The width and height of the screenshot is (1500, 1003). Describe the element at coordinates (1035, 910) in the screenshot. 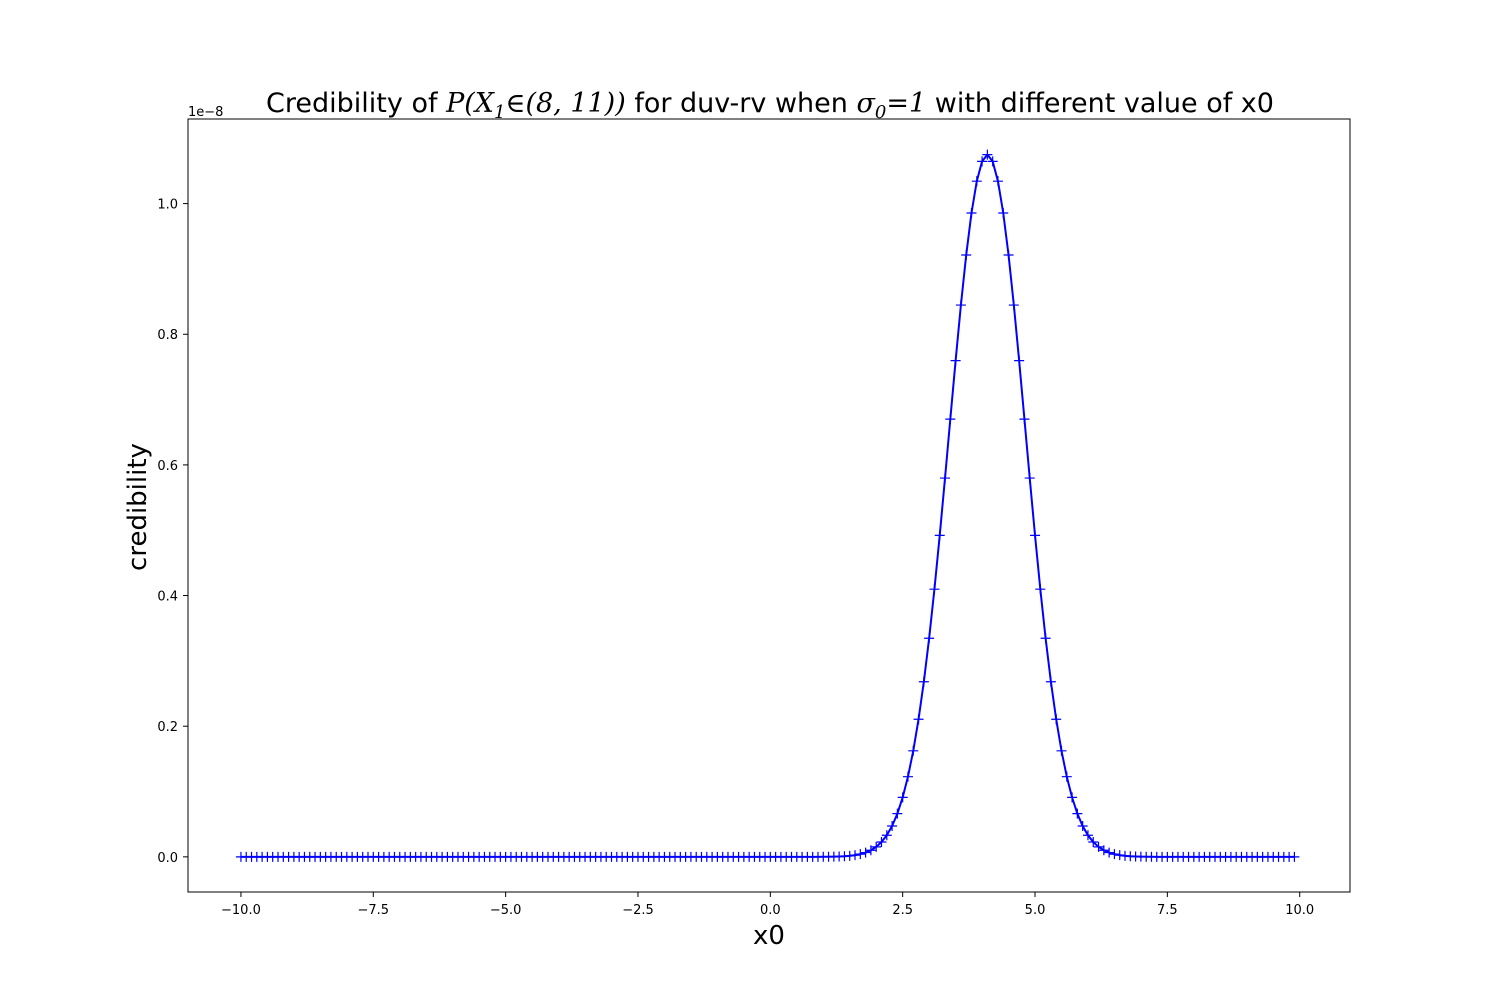

I see `x-tick-label: 5.0` at that location.